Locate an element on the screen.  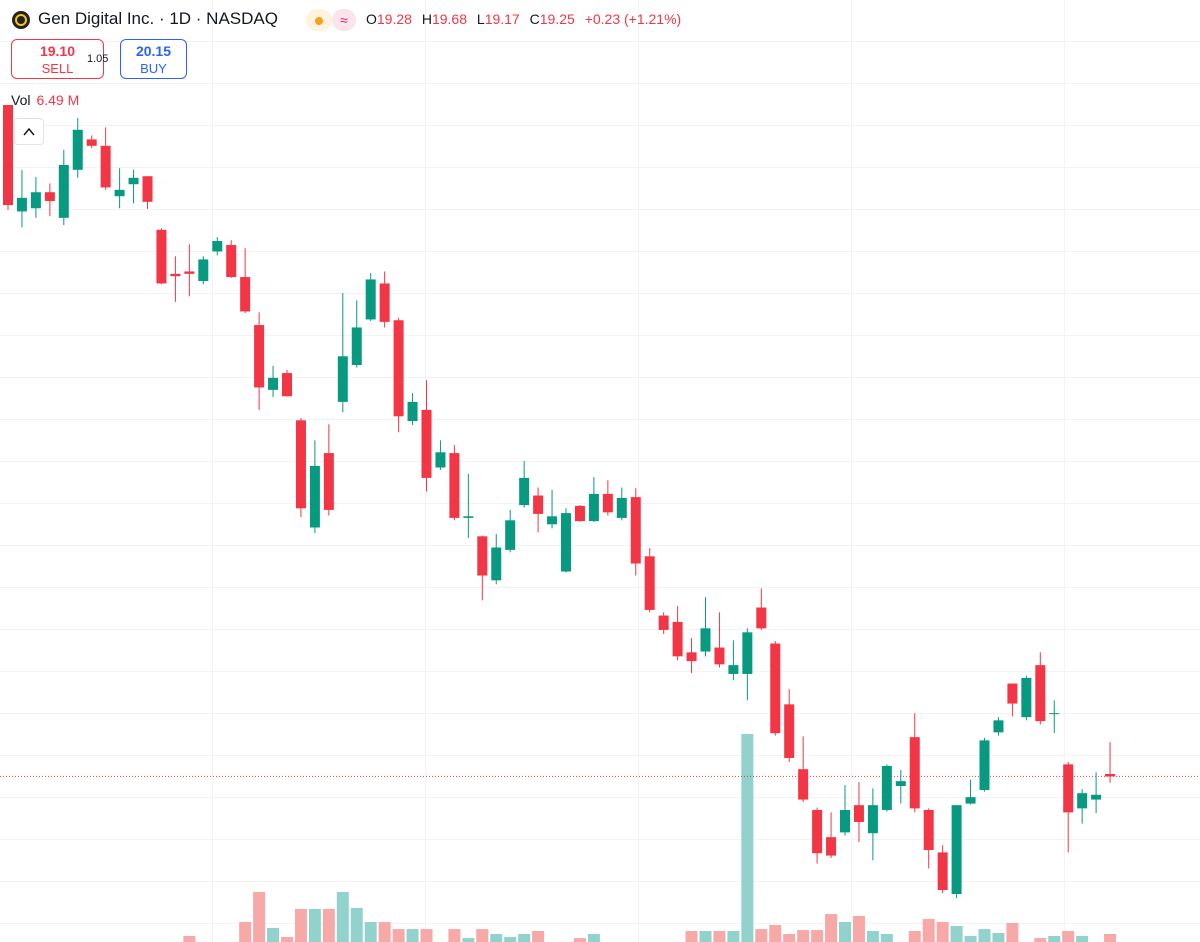
volume-legend: Vol 6.49 M is located at coordinates (45, 100).